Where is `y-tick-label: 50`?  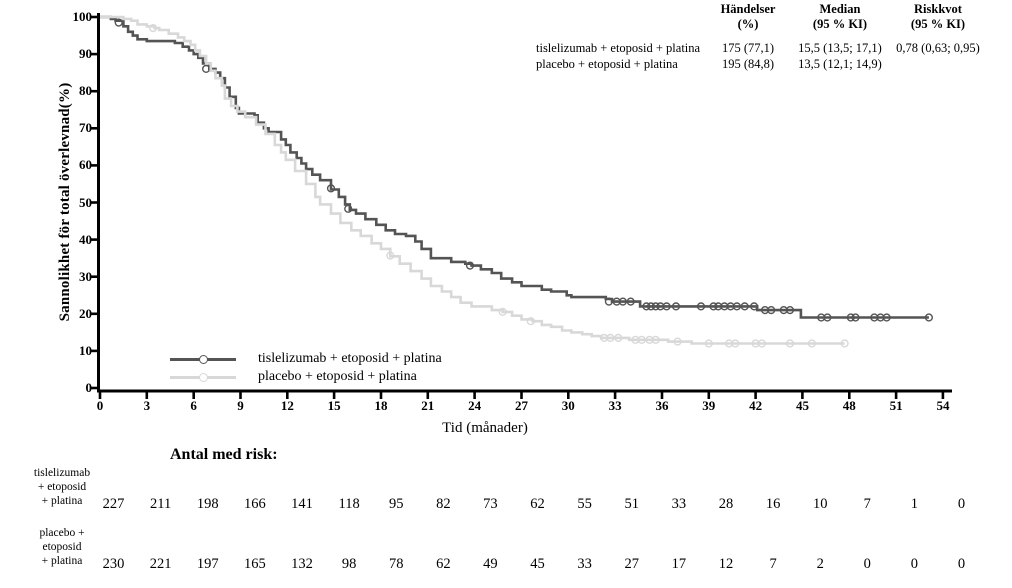 y-tick-label: 50 is located at coordinates (85, 202).